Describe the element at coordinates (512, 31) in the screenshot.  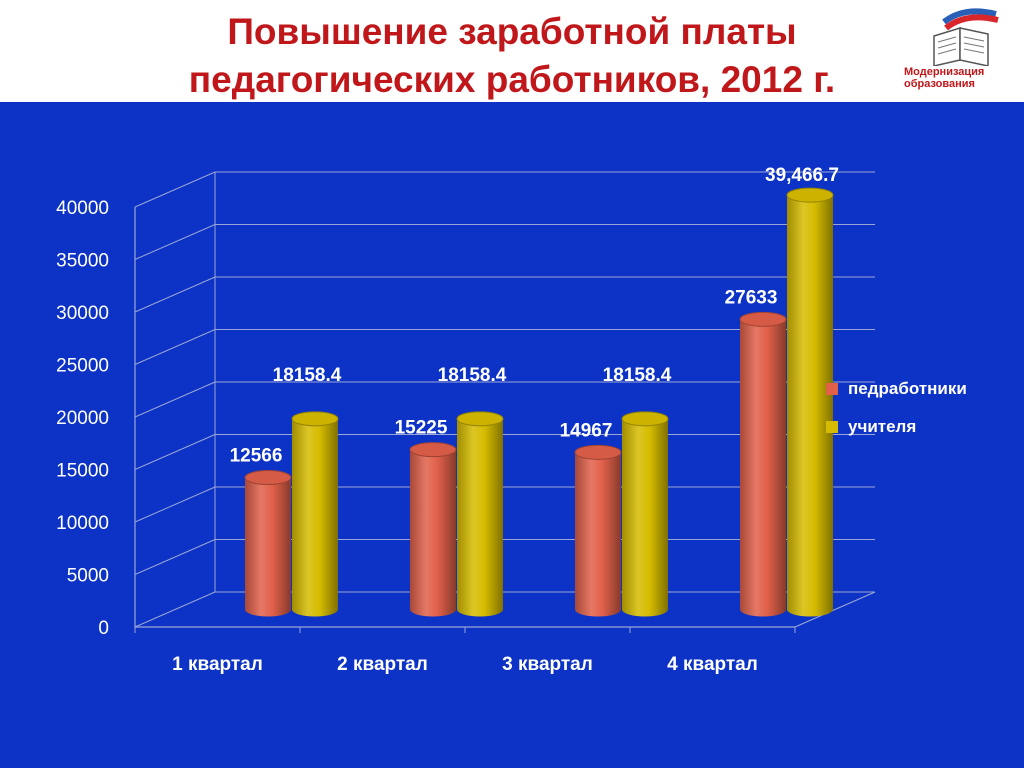
I see `title-line-1: Повышение заработной платы` at that location.